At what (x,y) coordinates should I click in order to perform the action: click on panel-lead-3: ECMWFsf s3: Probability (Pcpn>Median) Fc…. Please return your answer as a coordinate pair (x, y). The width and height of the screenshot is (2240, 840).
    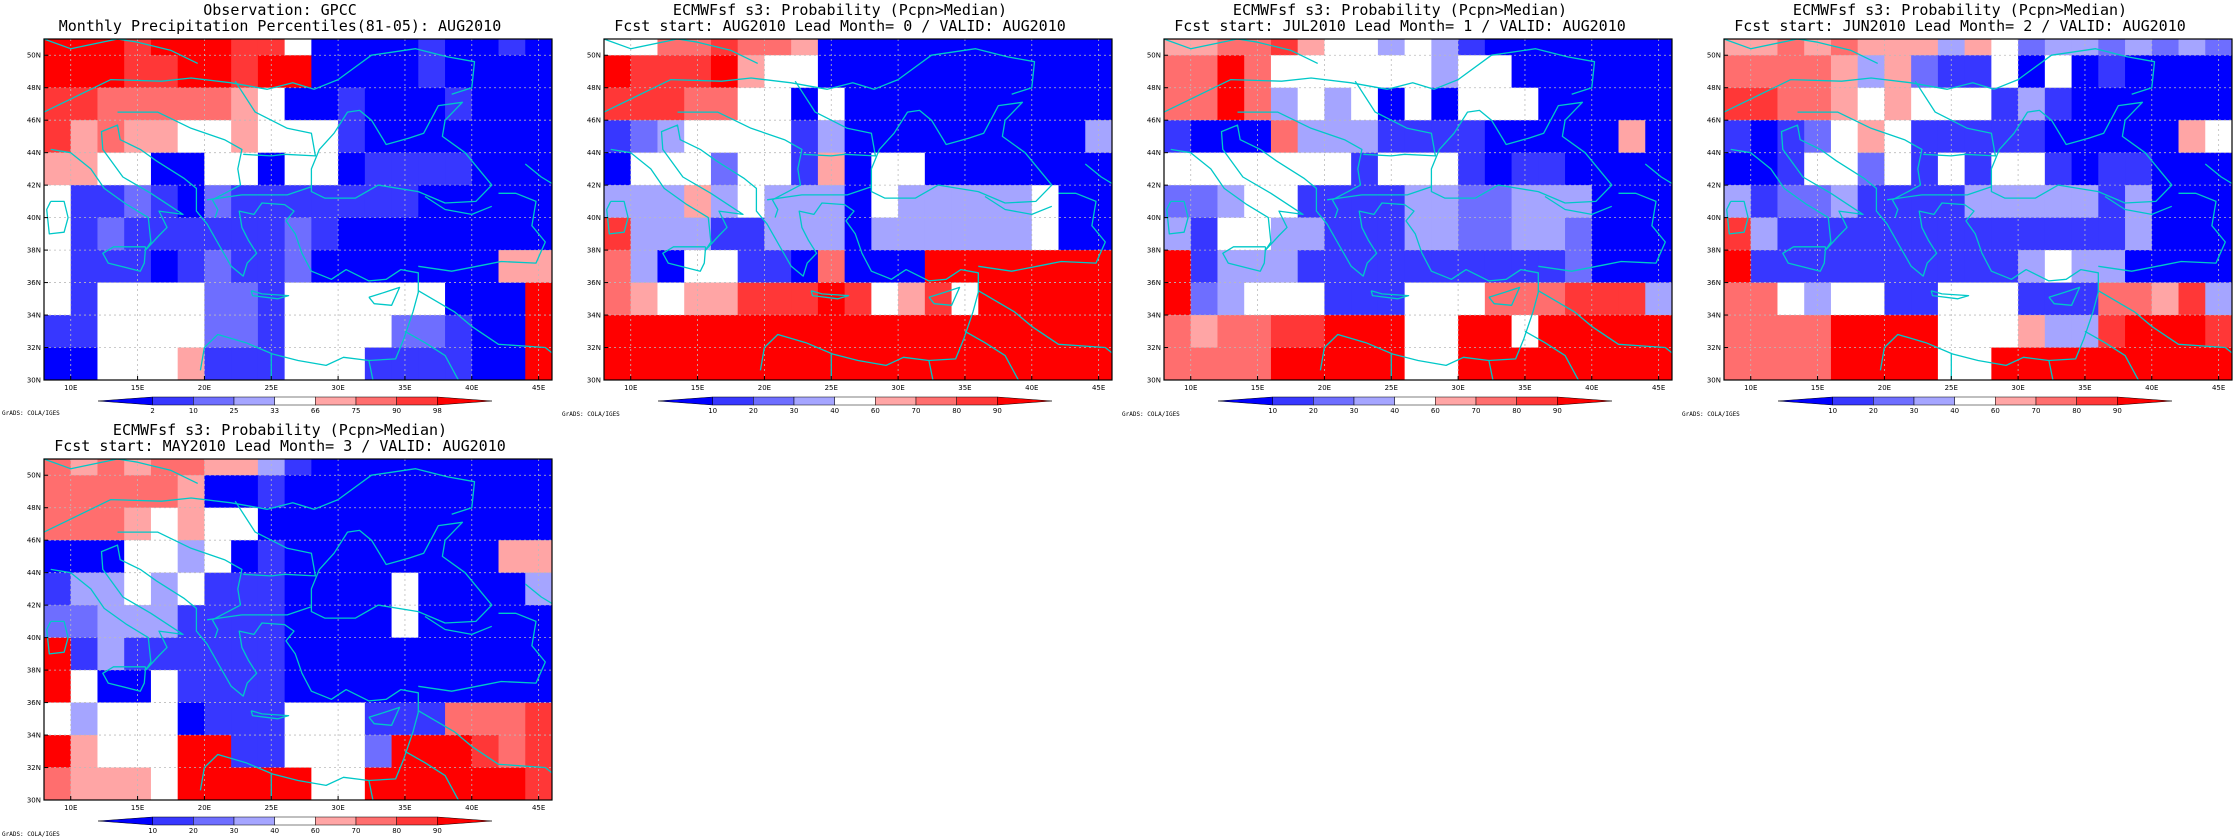
    Looking at the image, I should click on (280, 630).